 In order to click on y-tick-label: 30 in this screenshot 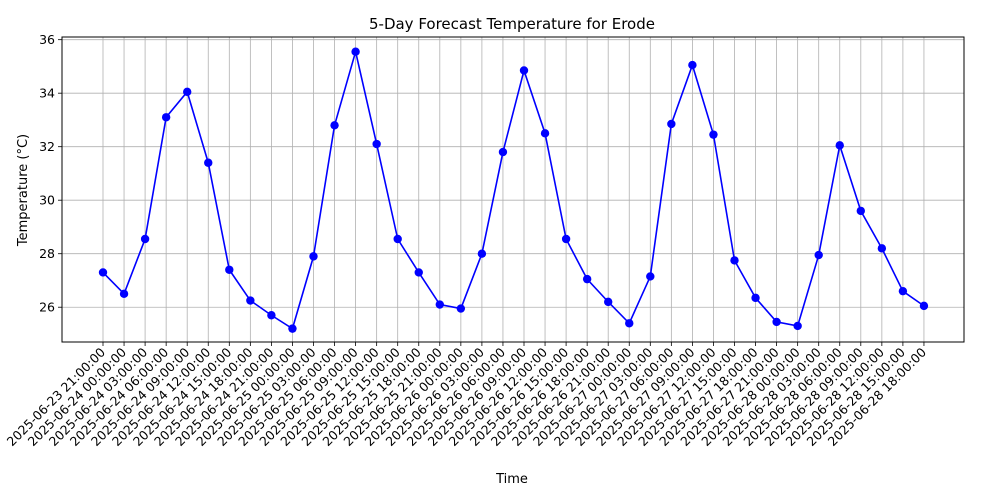, I will do `click(47, 200)`.